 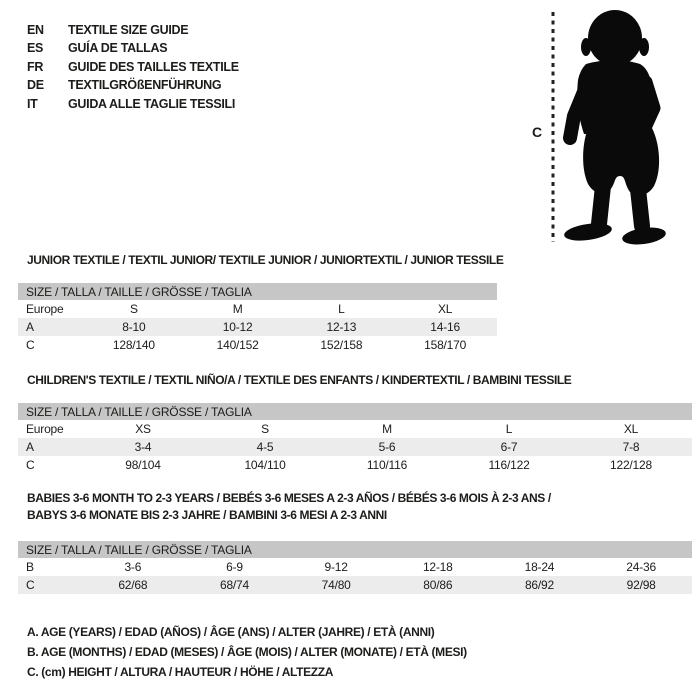 What do you see at coordinates (341, 327) in the screenshot?
I see `table-cell: 12-13` at bounding box center [341, 327].